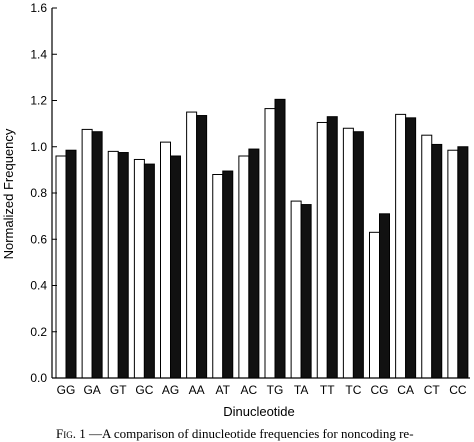  Describe the element at coordinates (348, 253) in the screenshot. I see `bar-series1-tc` at that location.